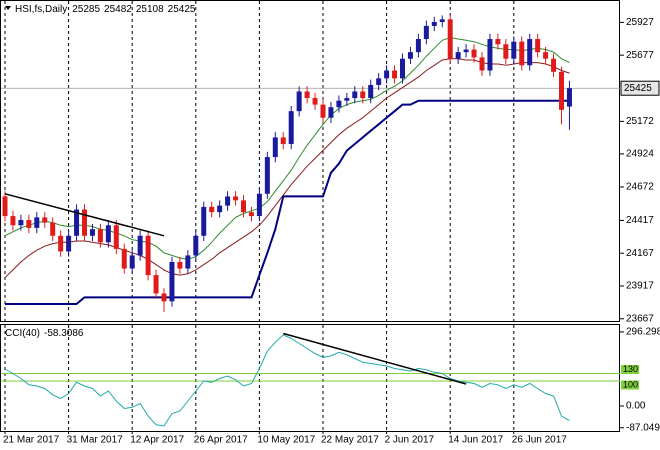 Image resolution: width=660 pixels, height=450 pixels. I want to click on x-tick-label: 12 Apr 2017, so click(157, 440).